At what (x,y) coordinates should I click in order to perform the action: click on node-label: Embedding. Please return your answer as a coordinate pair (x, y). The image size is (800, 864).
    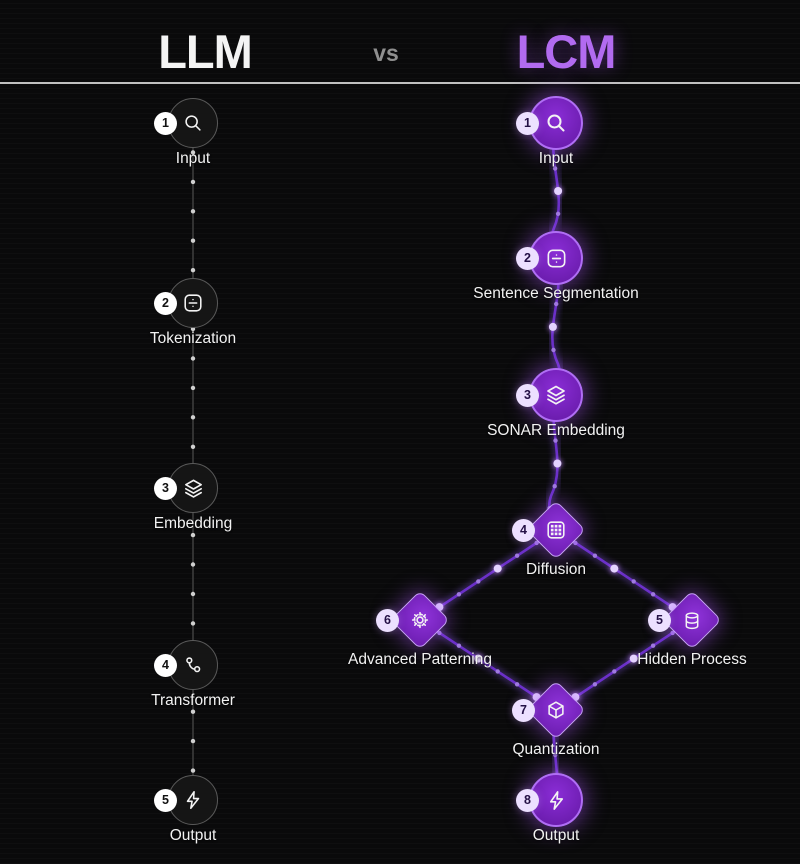
    Looking at the image, I should click on (193, 523).